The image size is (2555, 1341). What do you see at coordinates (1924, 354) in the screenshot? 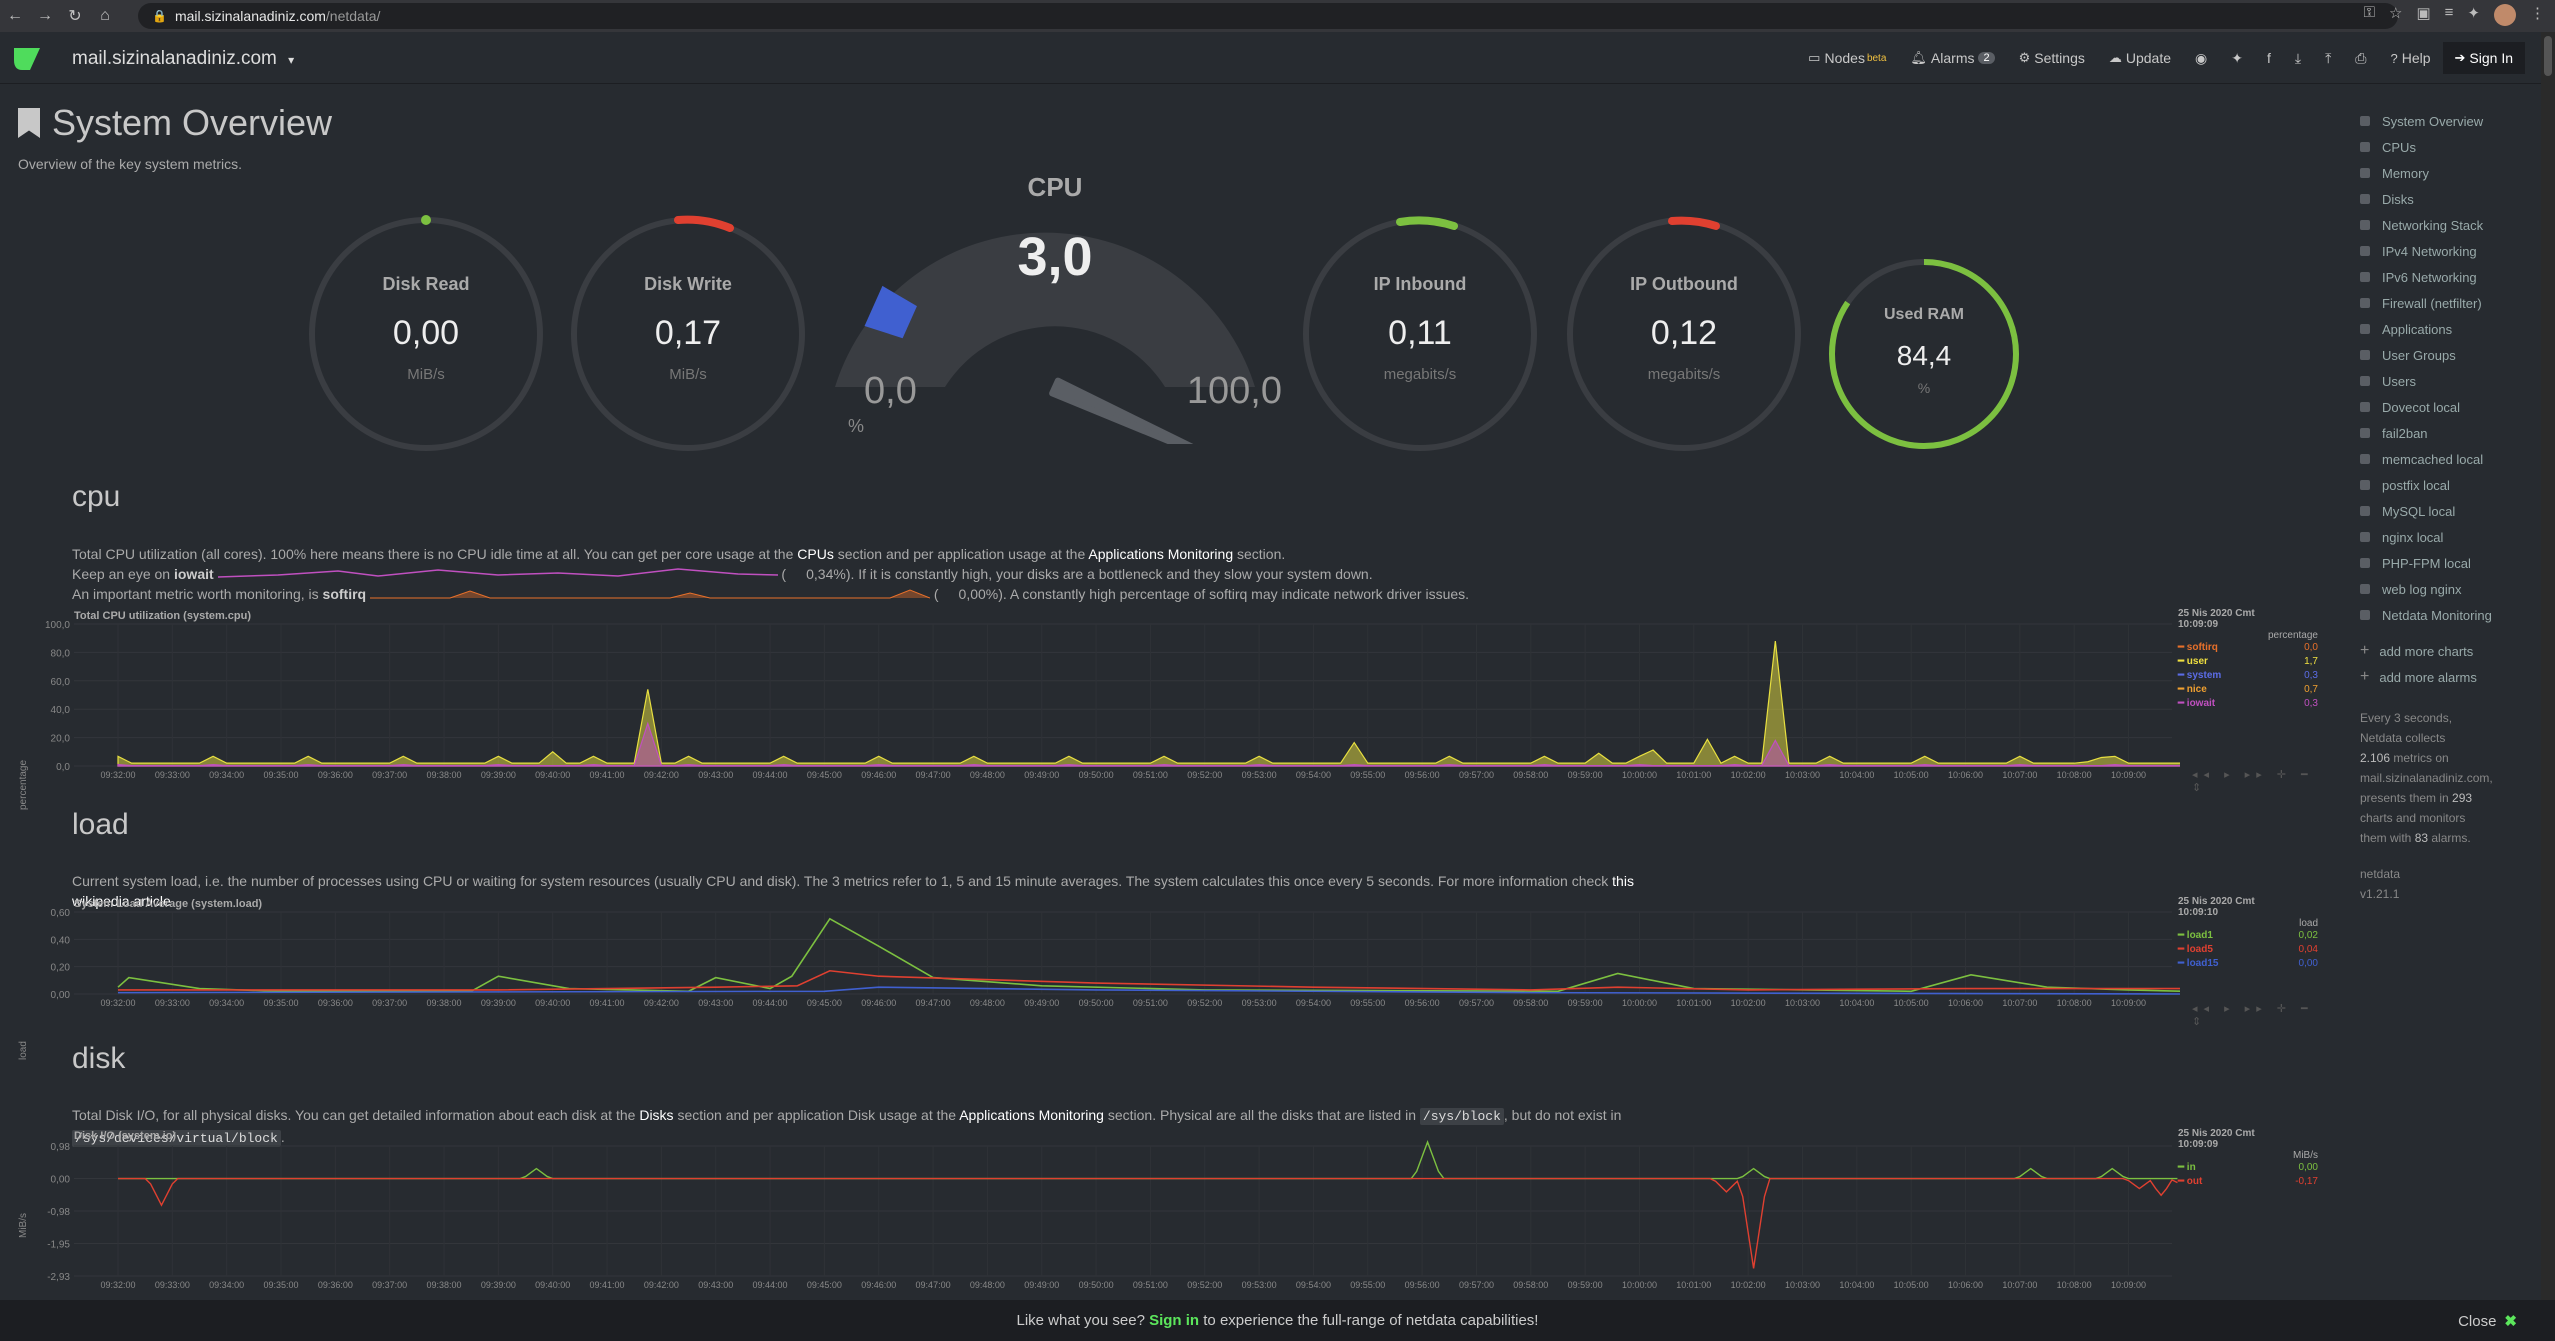
I see `used-ram-gauge: Used RAM 84,4 %` at bounding box center [1924, 354].